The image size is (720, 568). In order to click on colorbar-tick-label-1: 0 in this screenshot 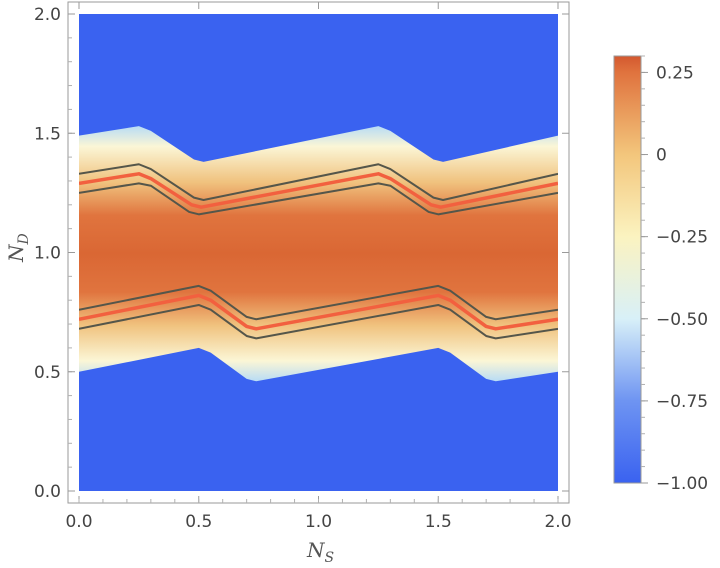, I will do `click(661, 156)`.